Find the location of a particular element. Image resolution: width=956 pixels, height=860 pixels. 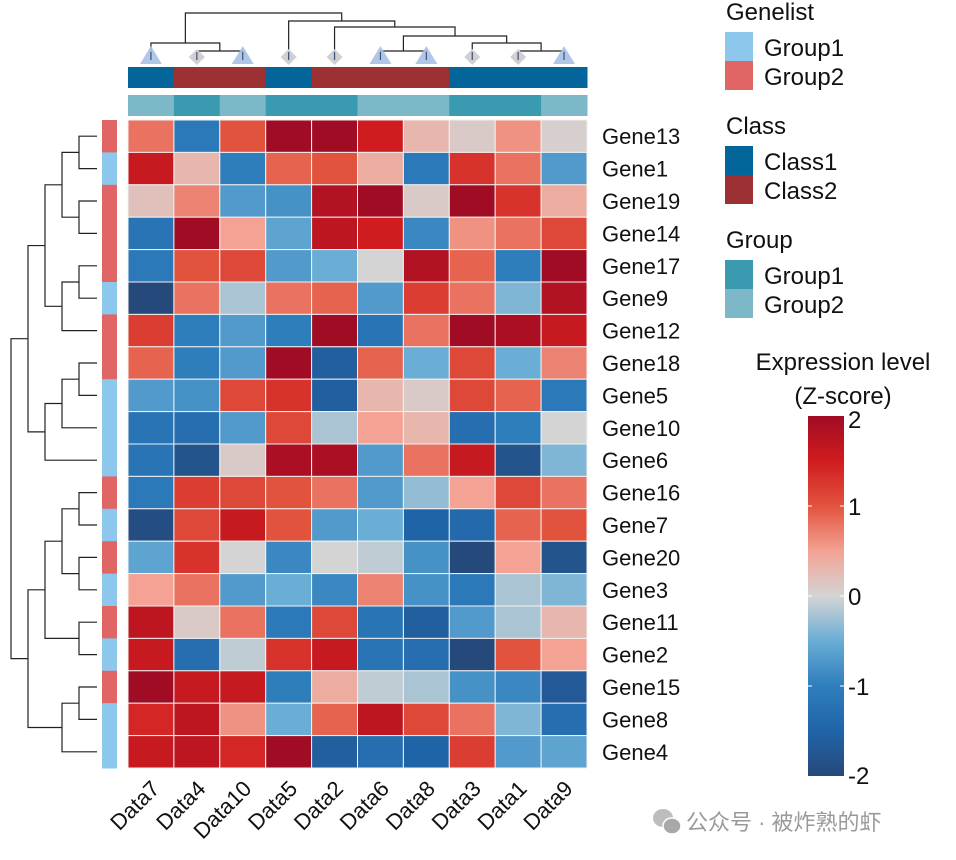

row-label: Gene5 is located at coordinates (635, 395).